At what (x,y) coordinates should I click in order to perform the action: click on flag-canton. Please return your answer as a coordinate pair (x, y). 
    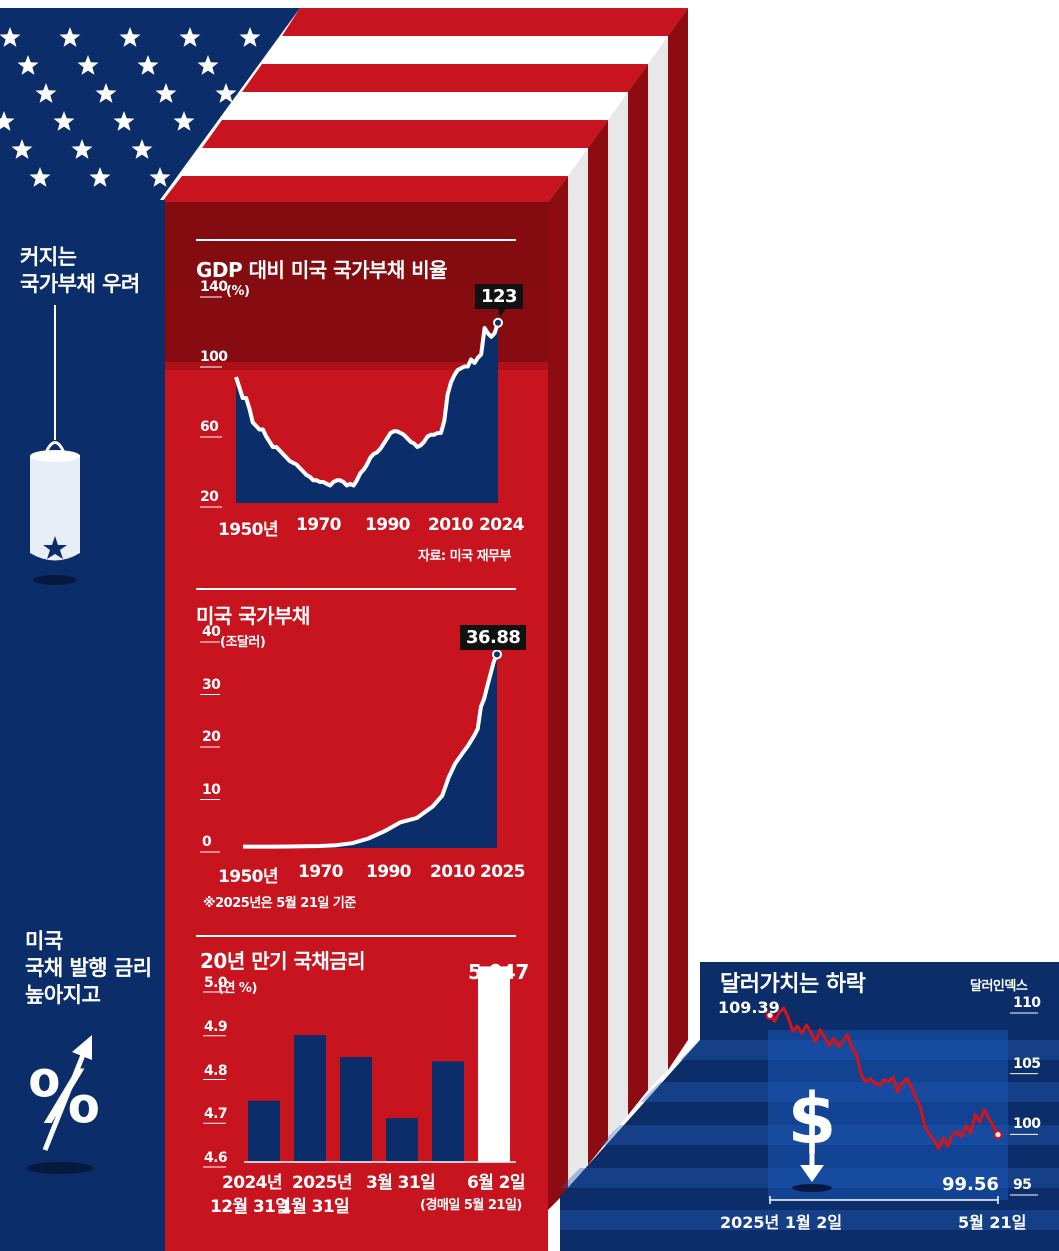
    Looking at the image, I should click on (150, 104).